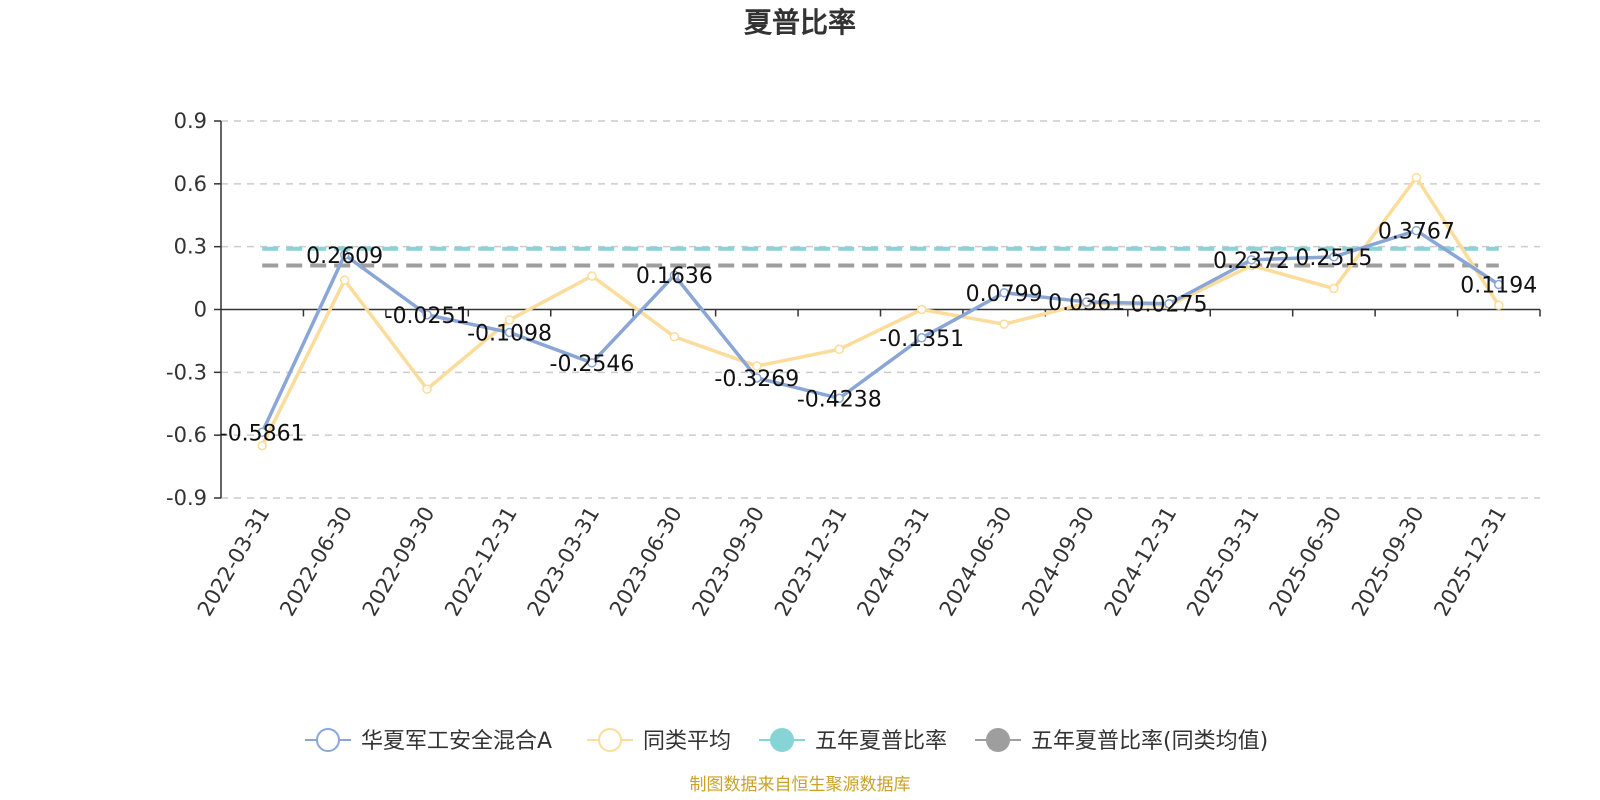 This screenshot has height=800, width=1600. I want to click on legend-item: 同类平均, so click(659, 741).